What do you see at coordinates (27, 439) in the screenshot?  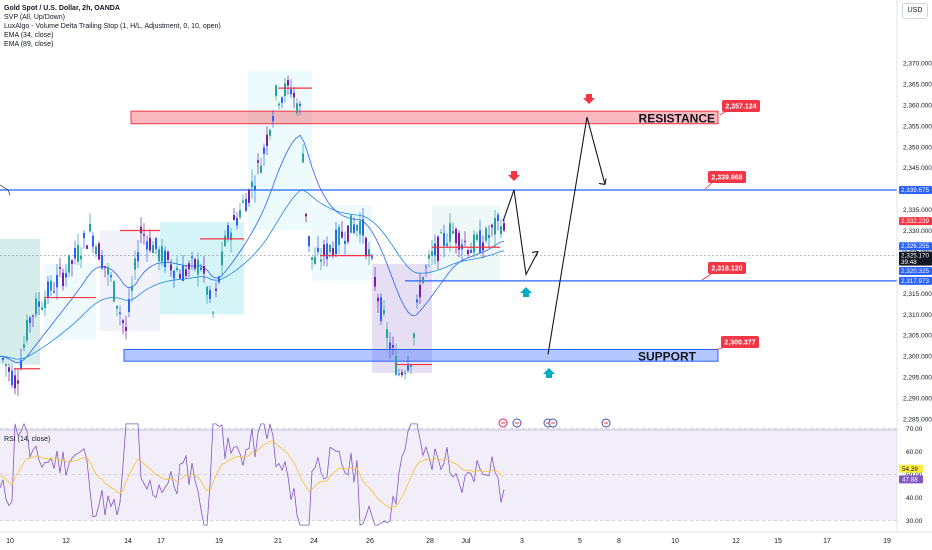 I see `rsi-legend: RSI (14, close)` at bounding box center [27, 439].